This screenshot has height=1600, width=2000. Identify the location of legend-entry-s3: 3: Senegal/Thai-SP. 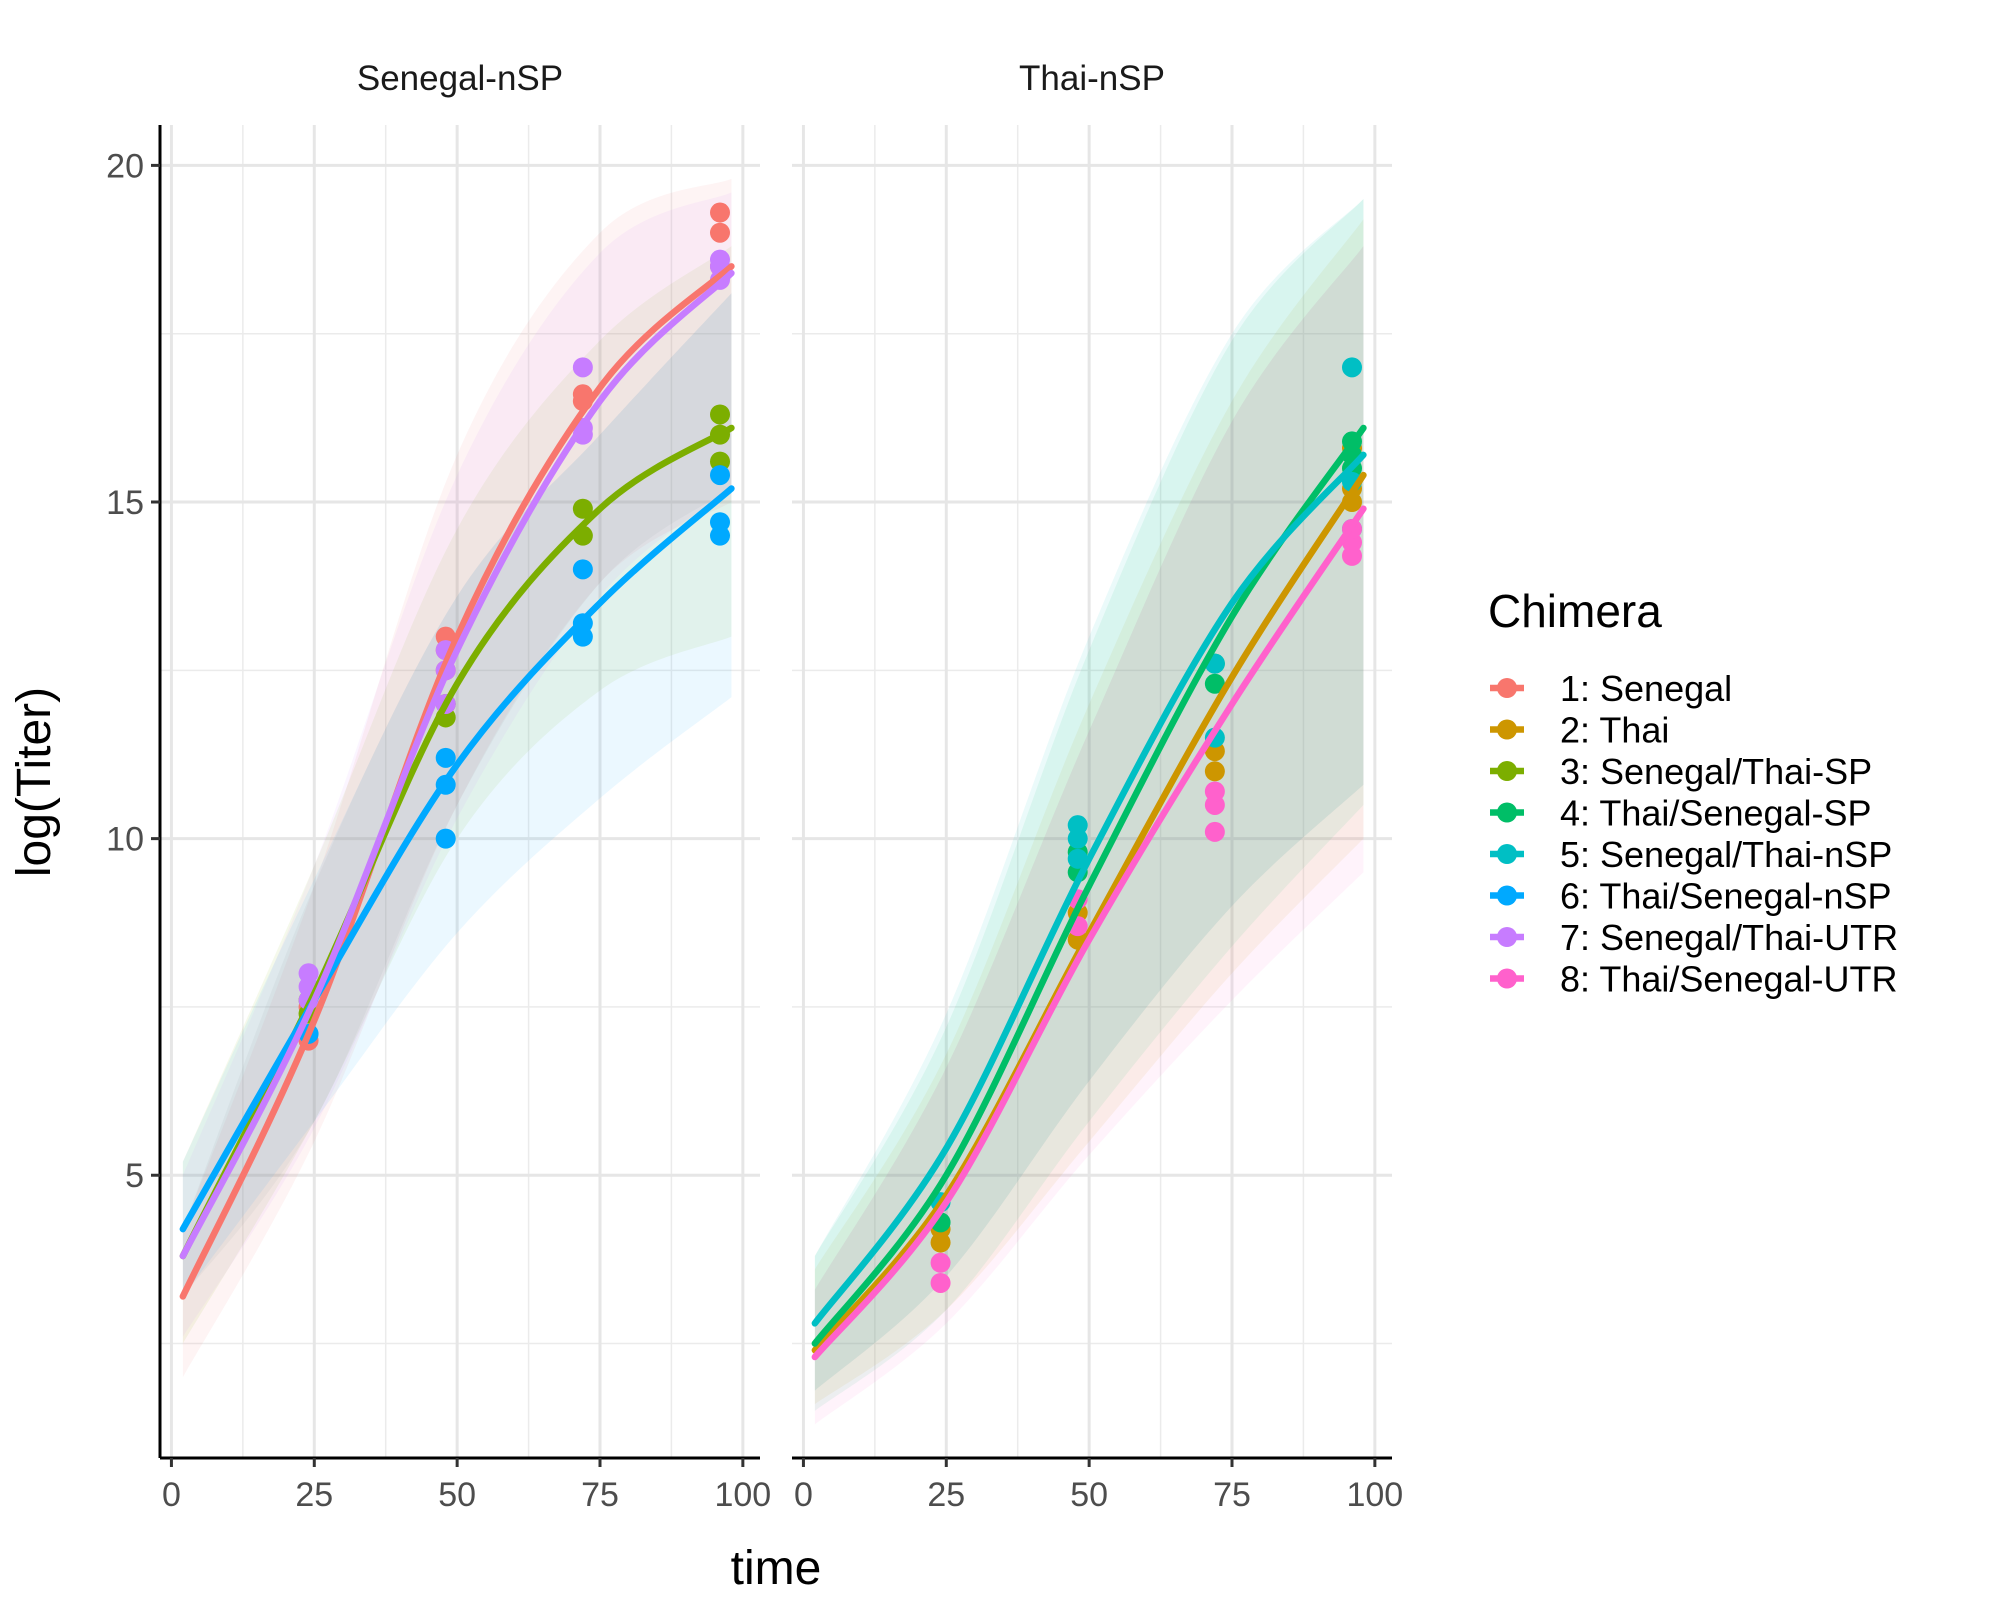
(1681, 771).